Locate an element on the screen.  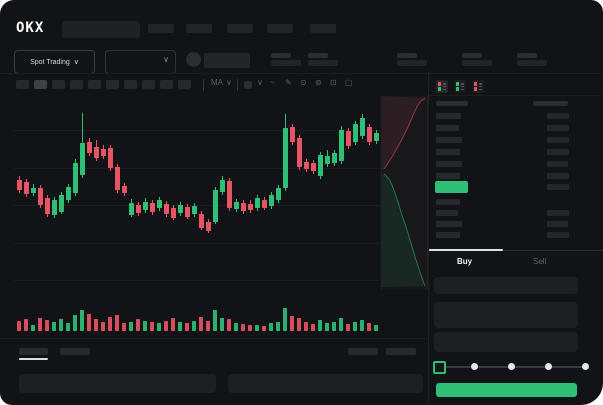
market-type-dropdown: Spot Trading ∨ is located at coordinates (54, 62).